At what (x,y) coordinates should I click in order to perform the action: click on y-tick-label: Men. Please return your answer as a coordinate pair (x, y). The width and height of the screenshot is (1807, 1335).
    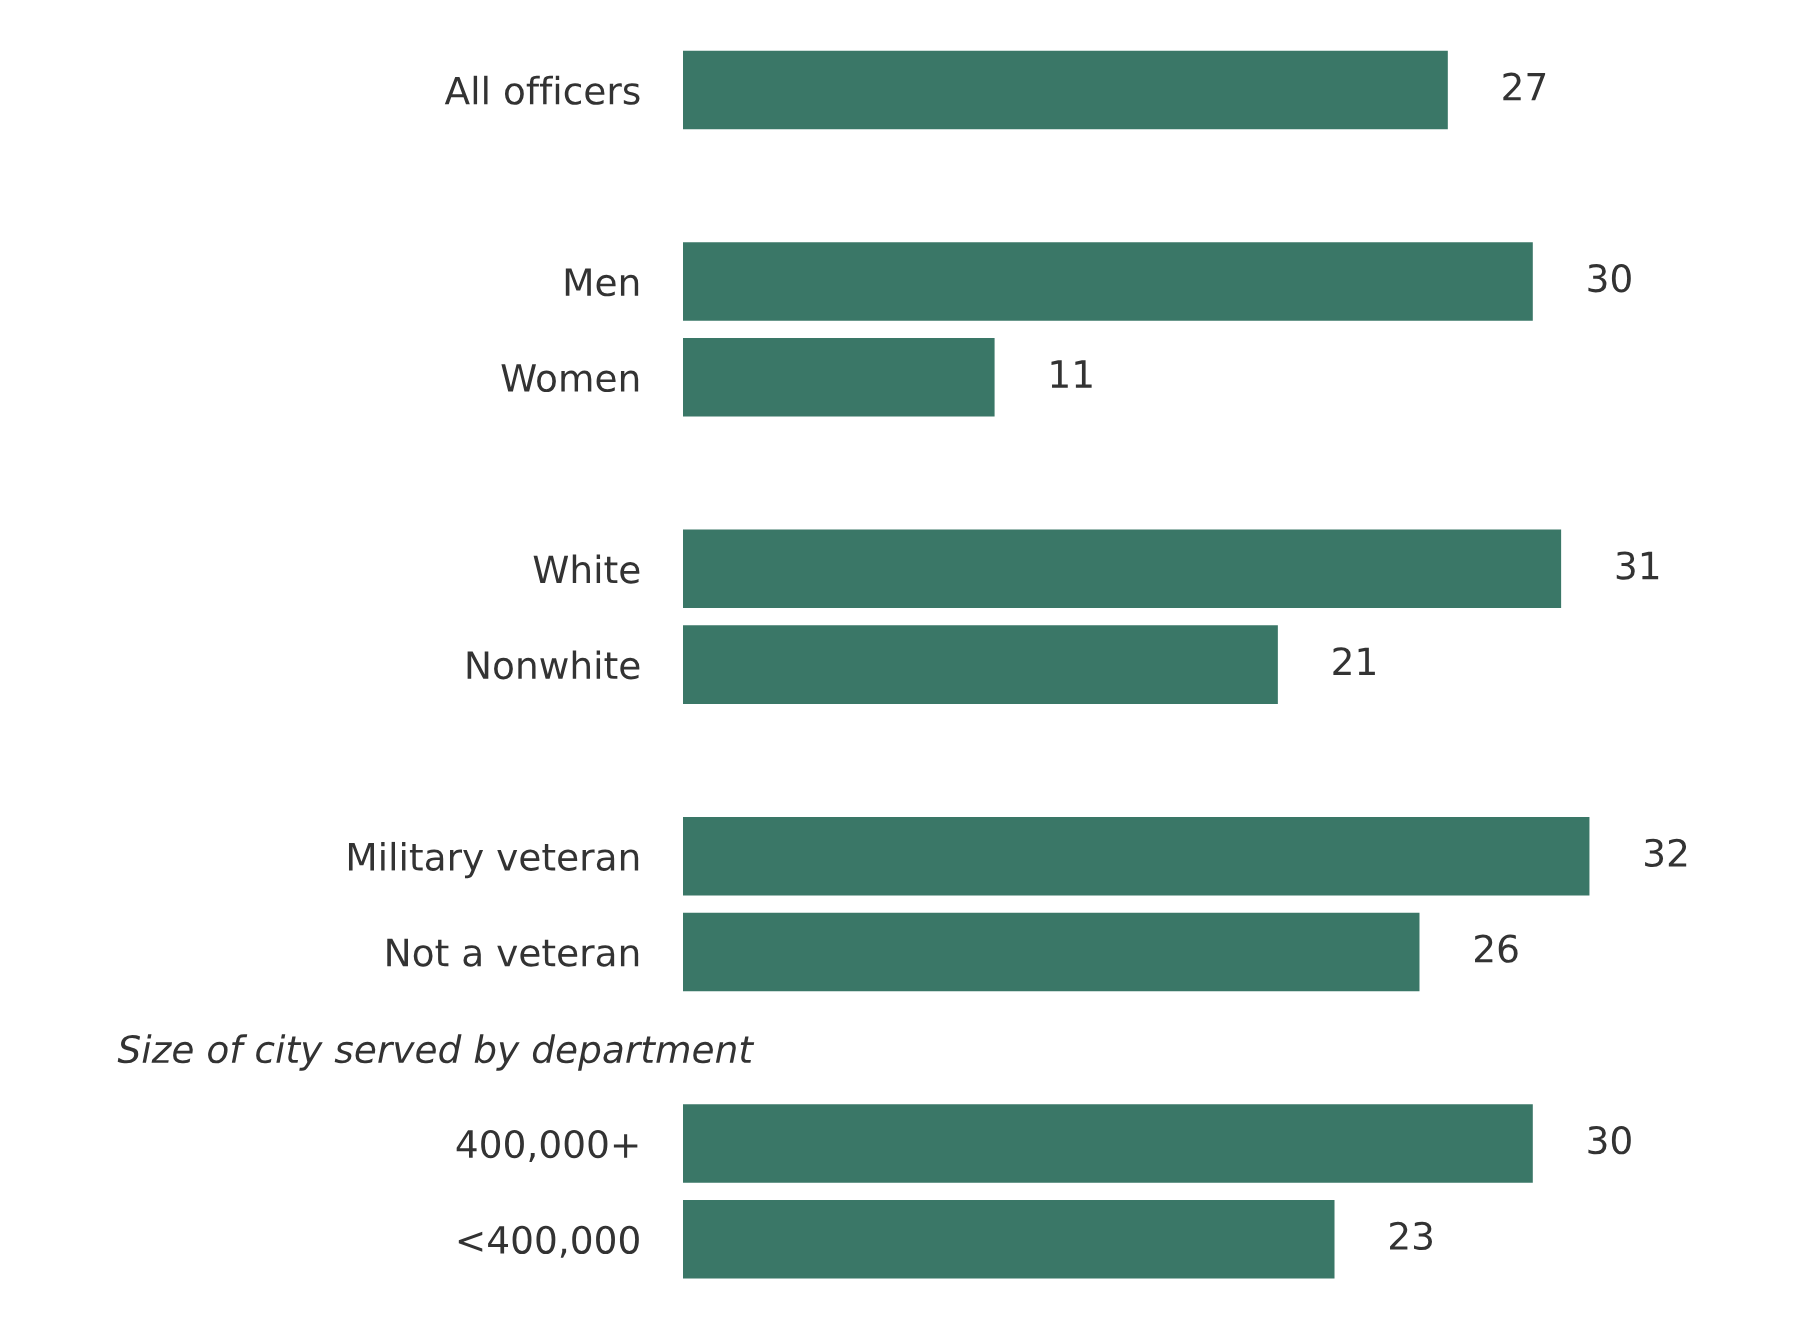
    Looking at the image, I should click on (602, 282).